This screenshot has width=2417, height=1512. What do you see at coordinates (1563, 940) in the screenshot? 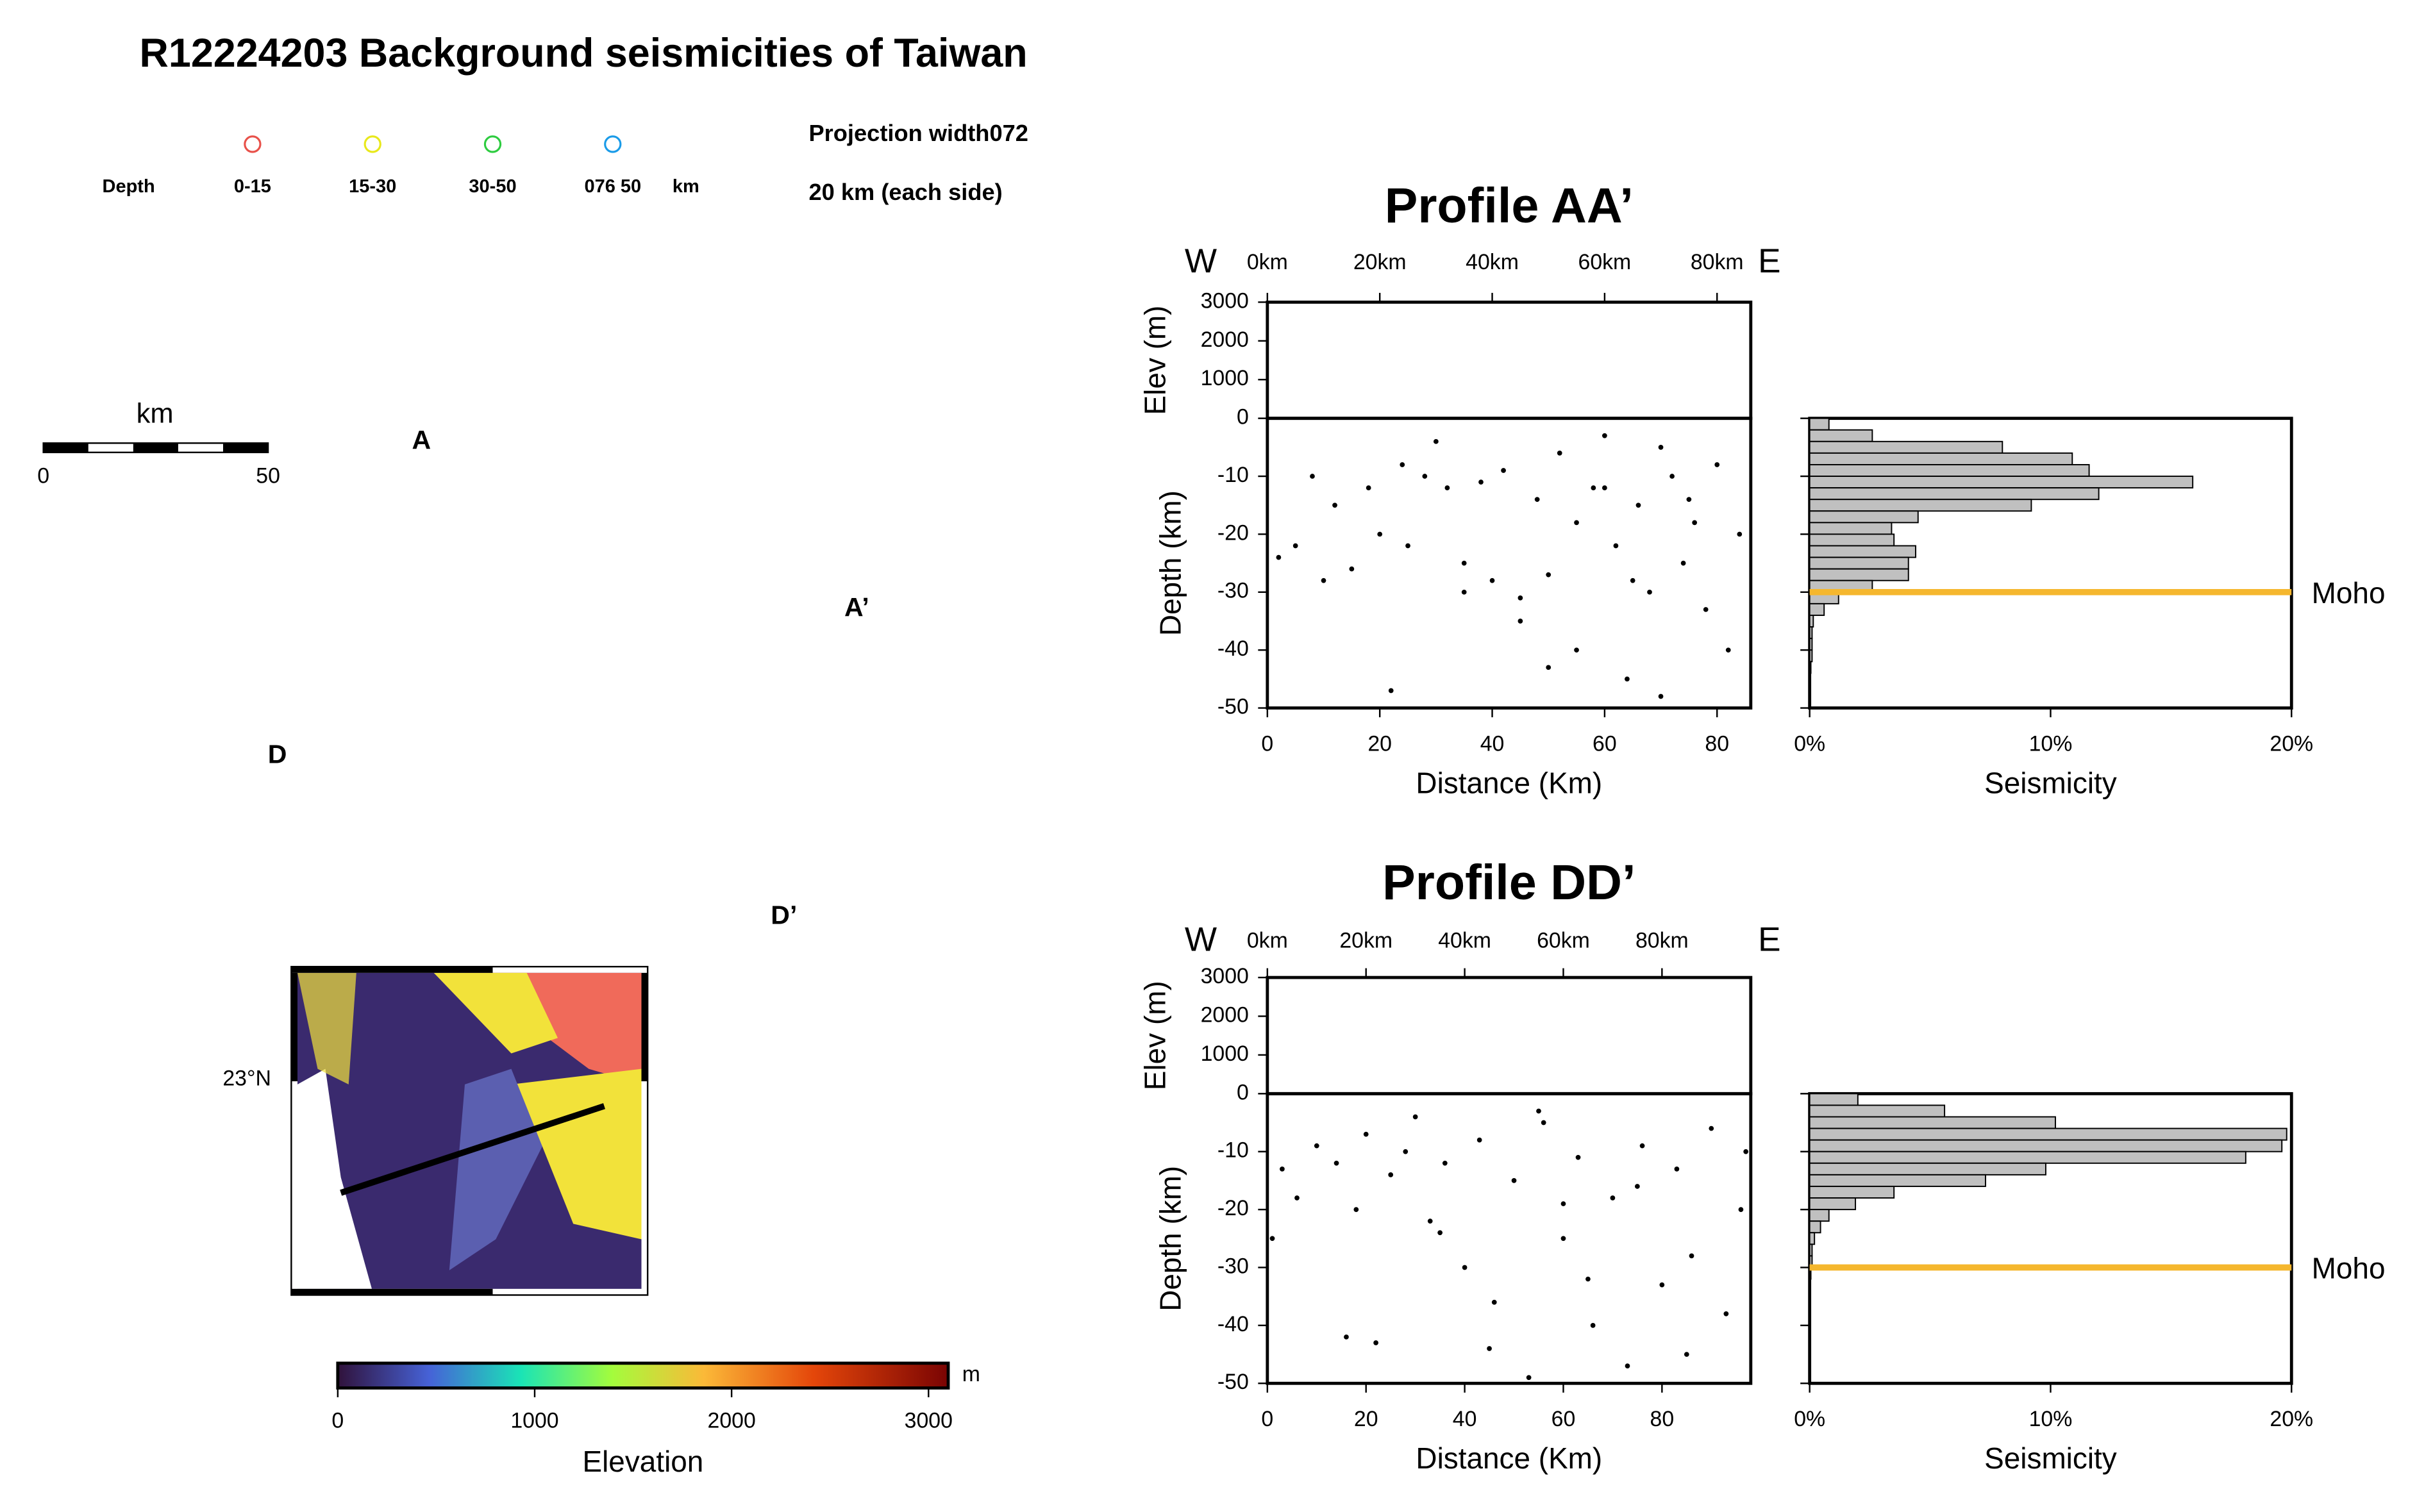
I see `top-tick-label: 60km` at bounding box center [1563, 940].